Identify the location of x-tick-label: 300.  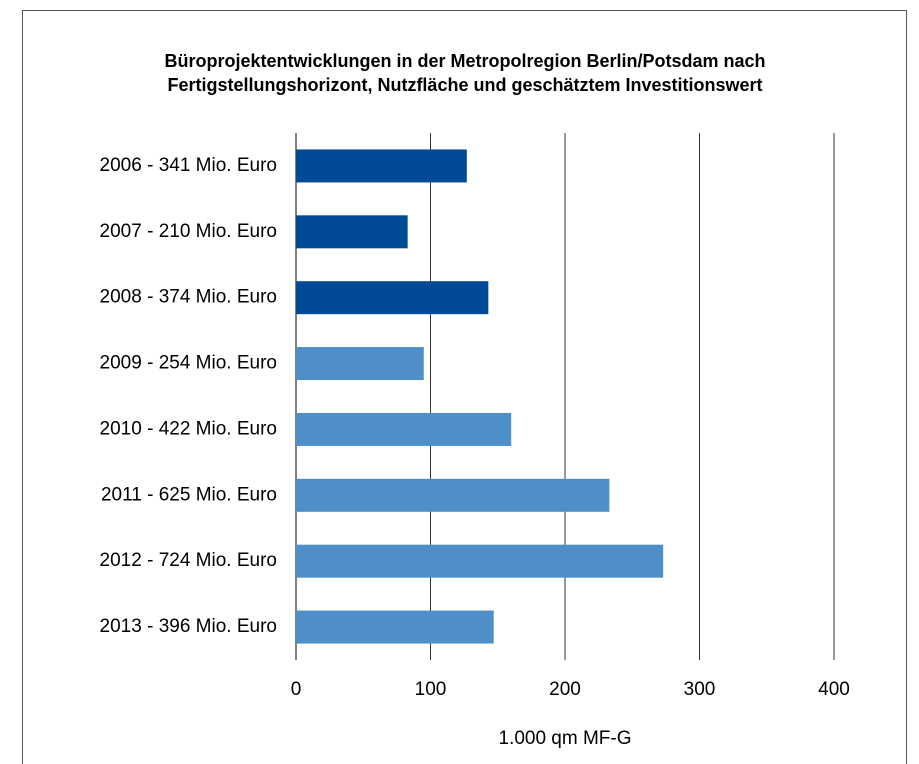
(700, 689).